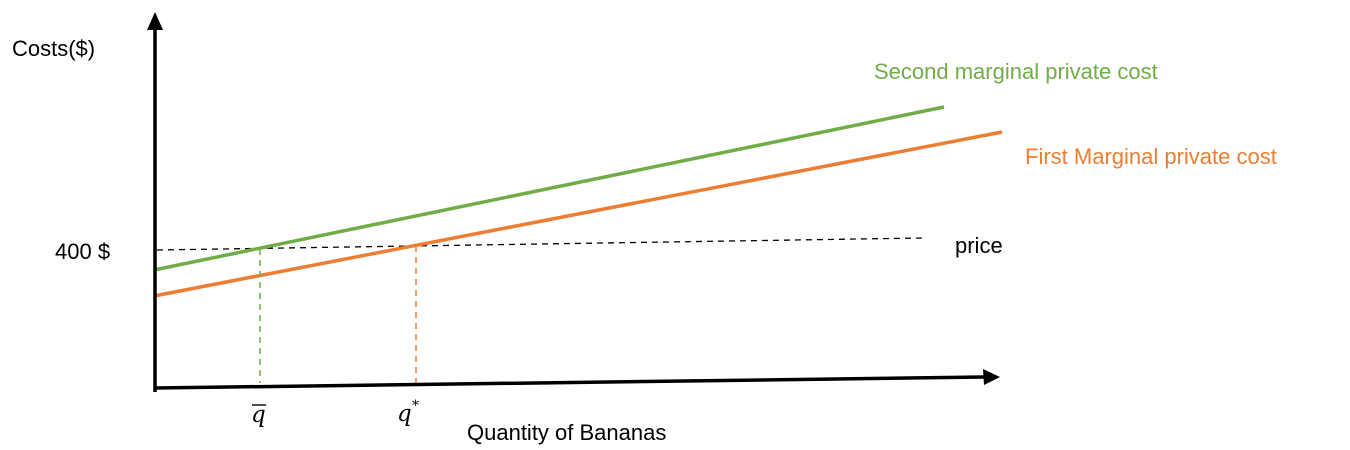 Image resolution: width=1350 pixels, height=450 pixels. I want to click on q-bar-label: q, so click(258, 415).